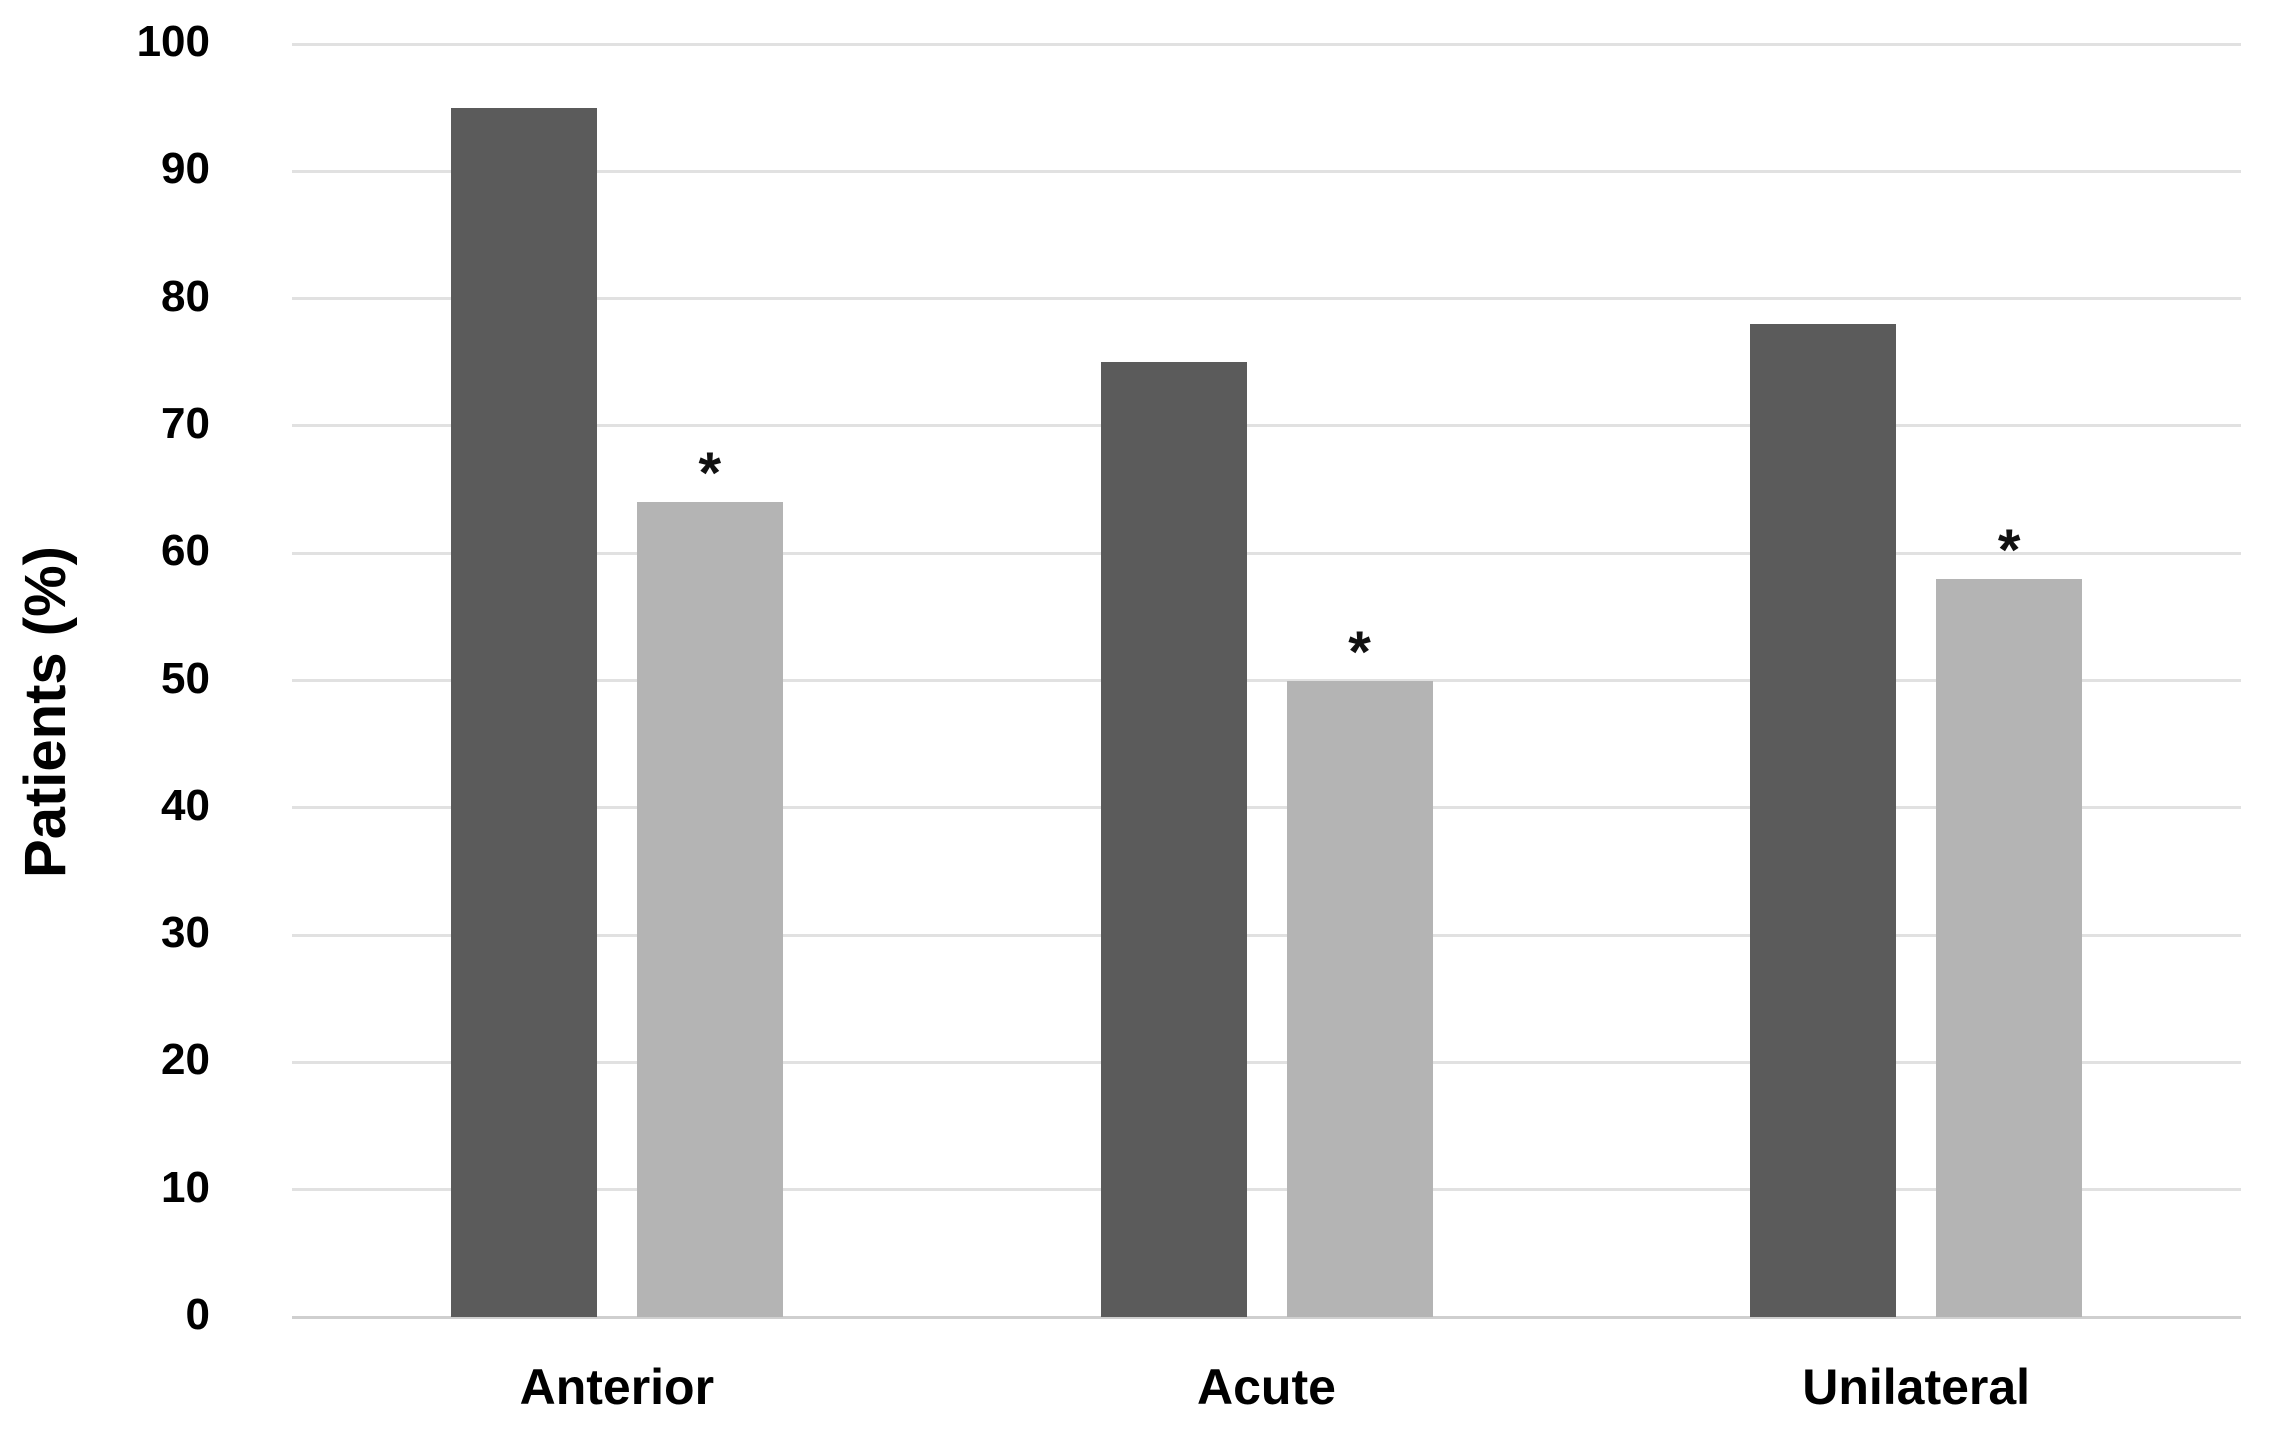 This screenshot has height=1432, width=2270. Describe the element at coordinates (617, 1387) in the screenshot. I see `x-category-label-anterior: Anterior` at that location.